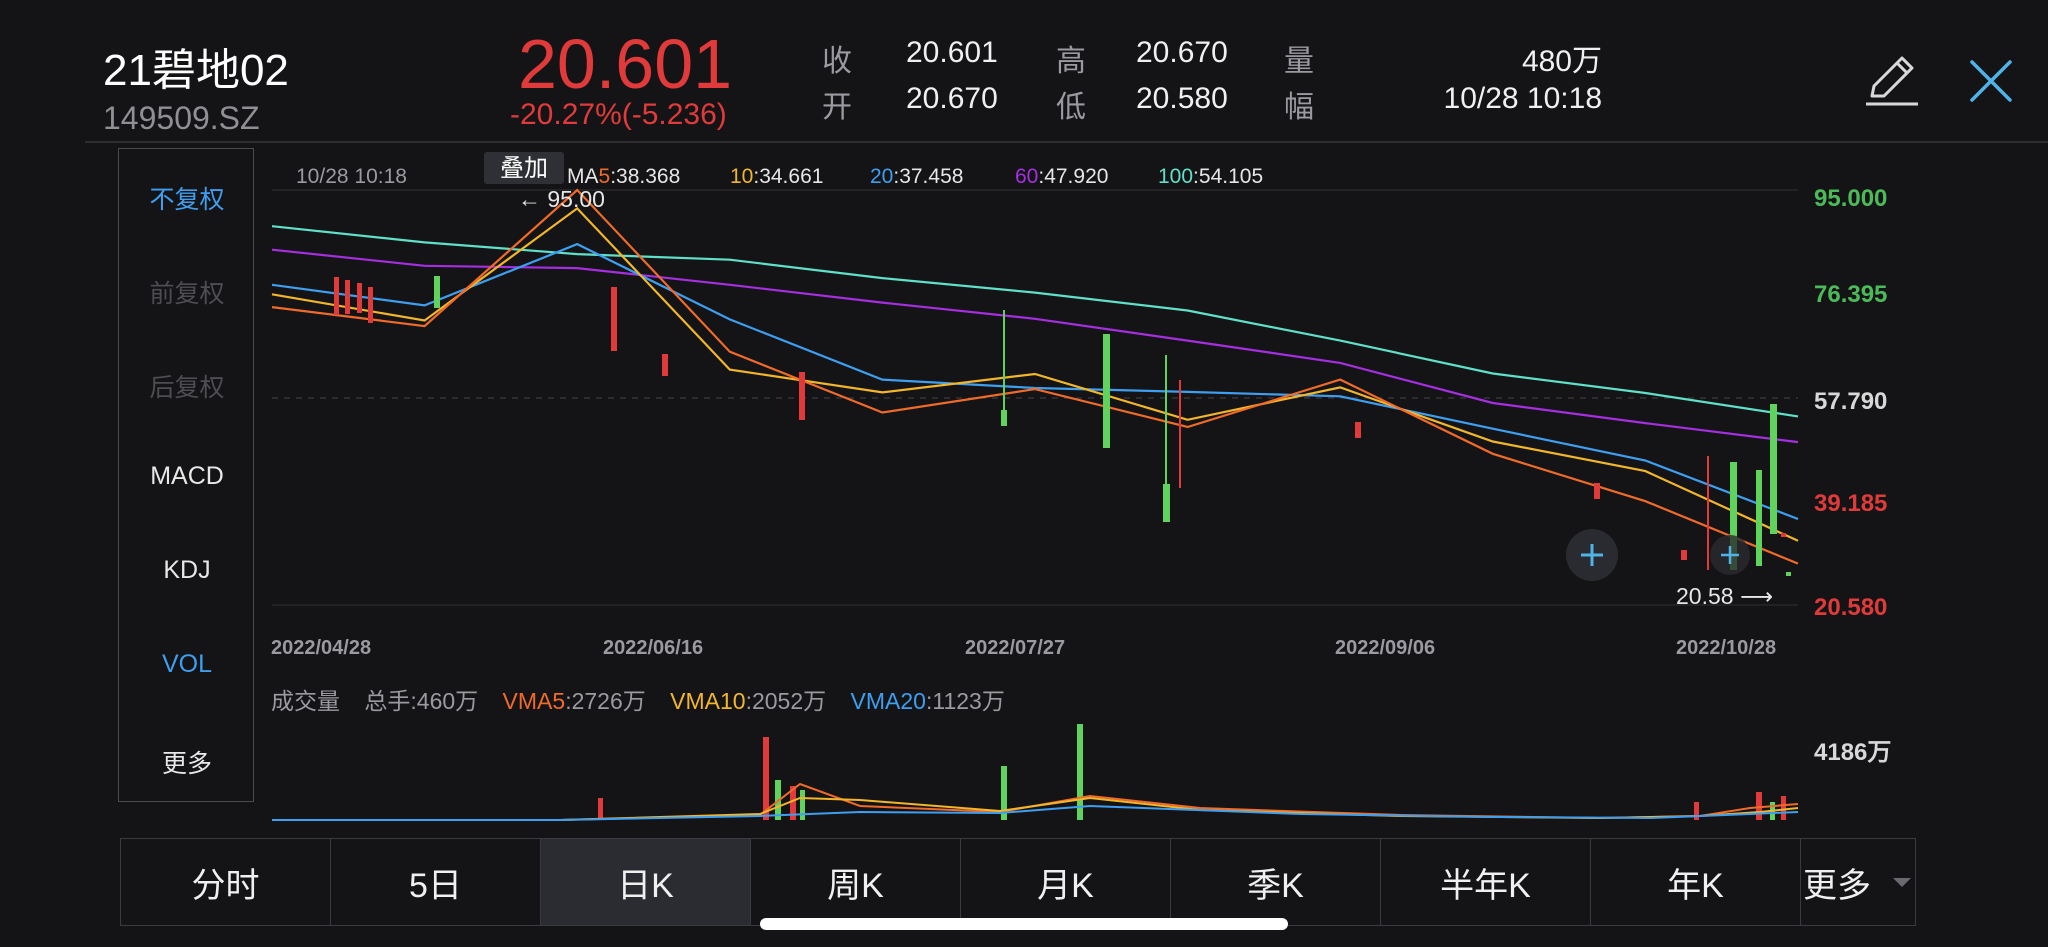 The width and height of the screenshot is (2048, 947). I want to click on vol-option: VOL, so click(187, 664).